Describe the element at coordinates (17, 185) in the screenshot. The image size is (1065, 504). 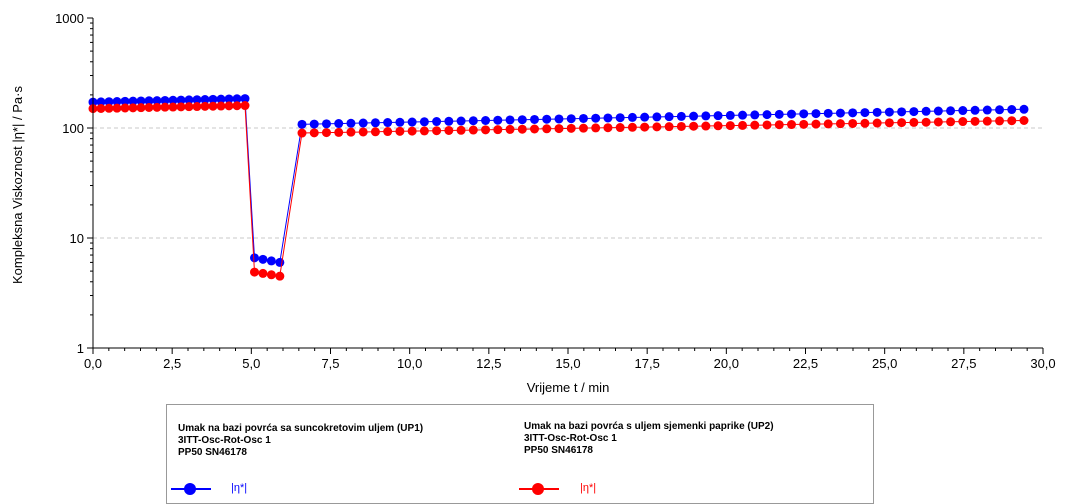
I see `y-axis-title: Kompleksna Viskoznost |η*| / Pa·s` at that location.